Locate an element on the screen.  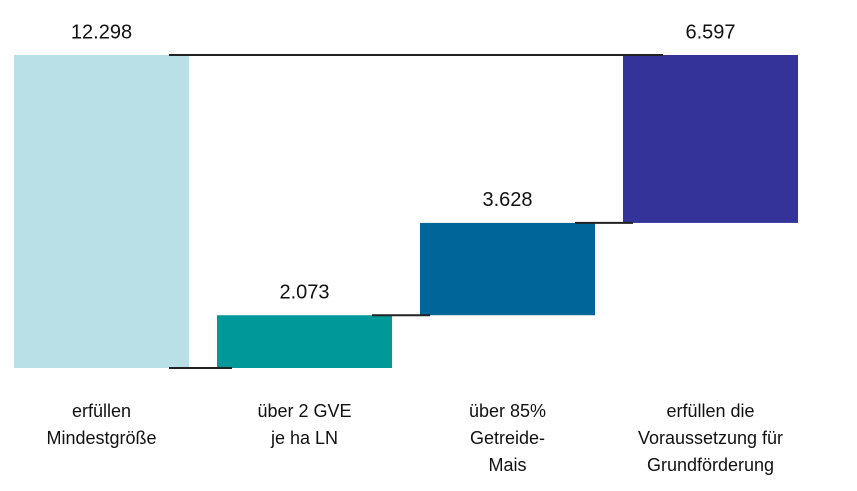
category-label: Grundförderung is located at coordinates (710, 465).